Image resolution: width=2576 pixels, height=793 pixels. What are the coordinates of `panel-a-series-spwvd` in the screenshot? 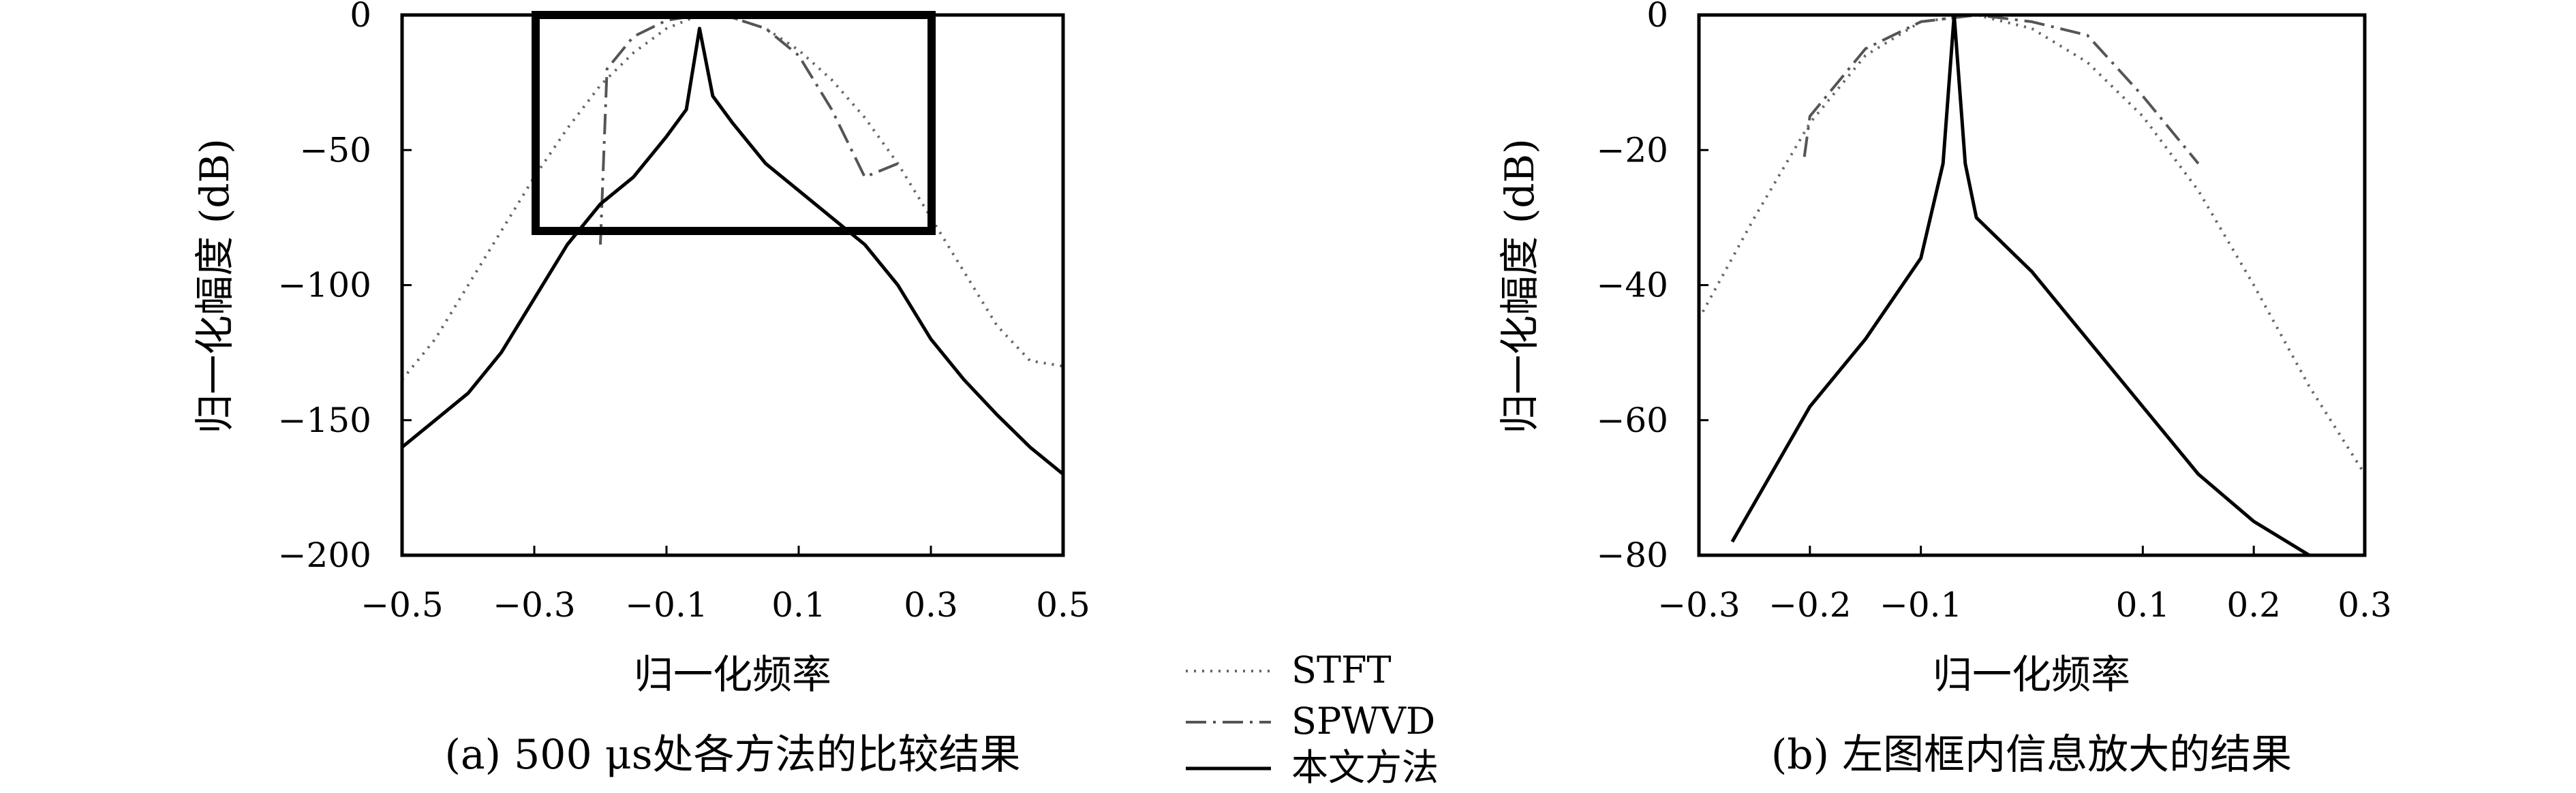 It's located at (749, 130).